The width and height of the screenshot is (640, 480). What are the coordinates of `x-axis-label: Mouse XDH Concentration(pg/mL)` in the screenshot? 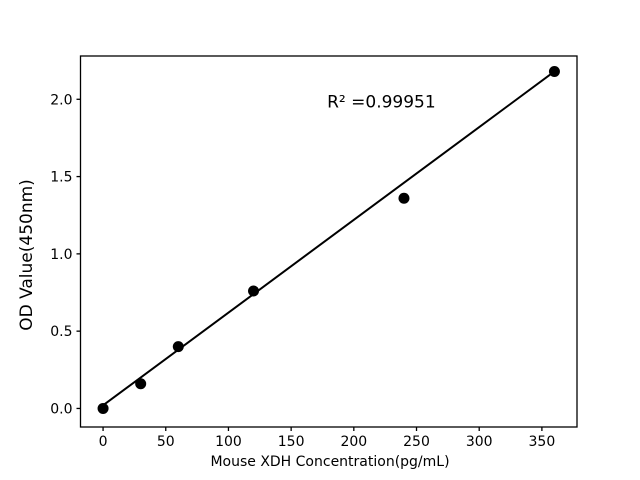 It's located at (329, 462).